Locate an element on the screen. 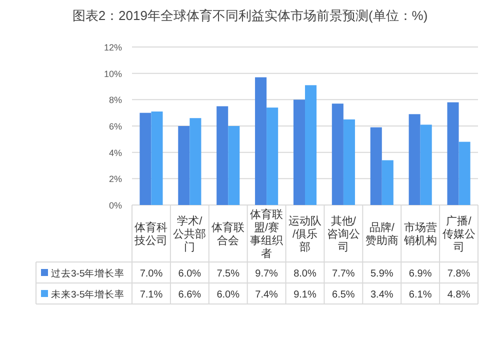 The width and height of the screenshot is (500, 362). data-label: 7.1% is located at coordinates (151, 295).